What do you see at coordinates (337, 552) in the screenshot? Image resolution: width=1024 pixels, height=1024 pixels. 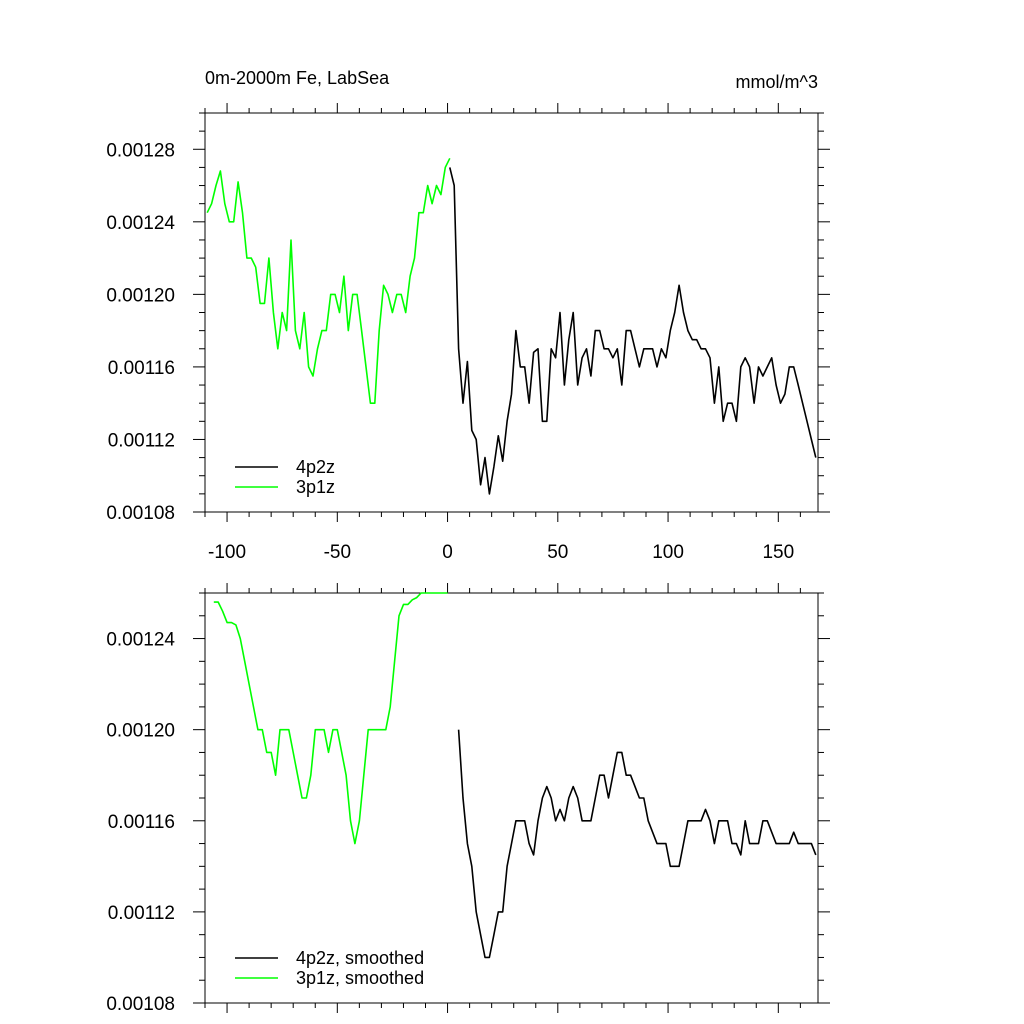 I see `x-tick-label: -50` at bounding box center [337, 552].